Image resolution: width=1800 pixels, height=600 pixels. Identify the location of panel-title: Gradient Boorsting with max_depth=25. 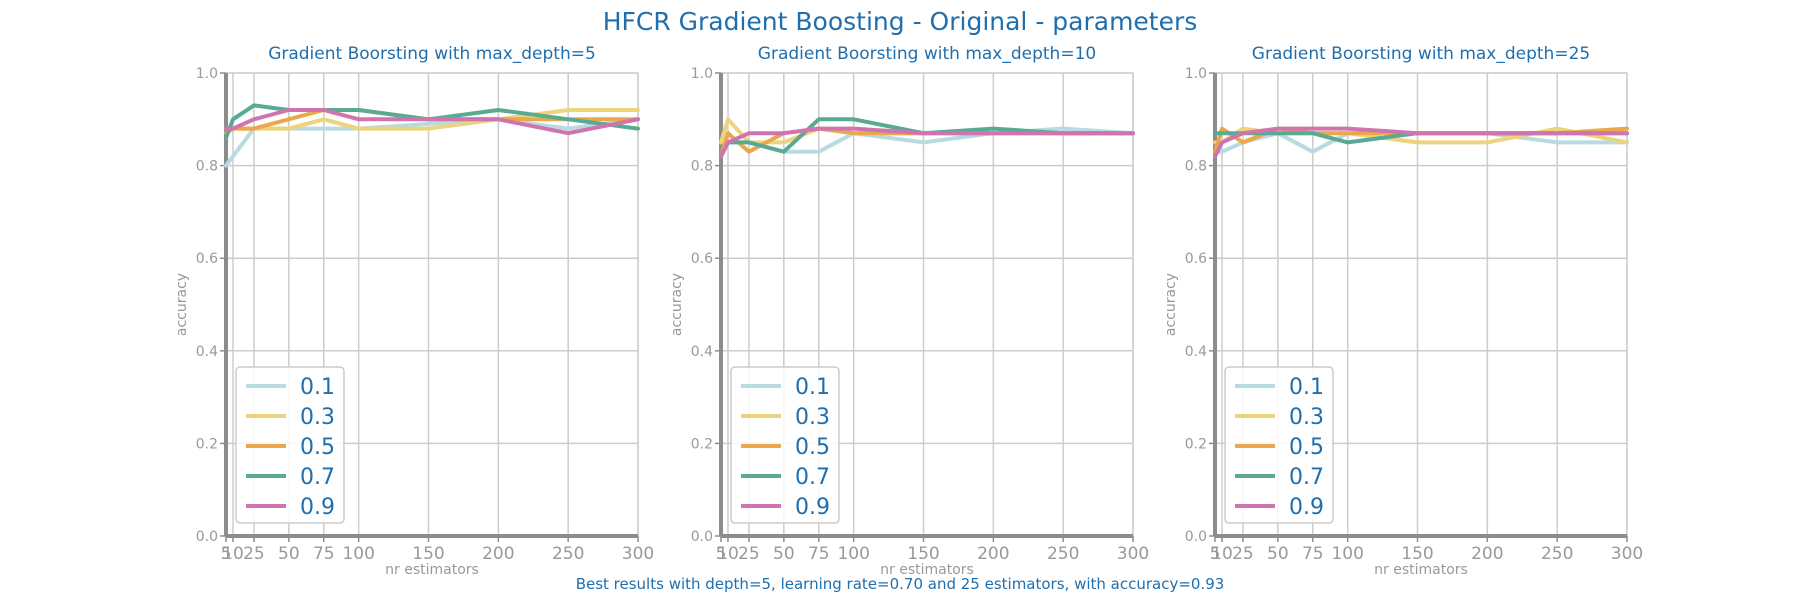
(1421, 54).